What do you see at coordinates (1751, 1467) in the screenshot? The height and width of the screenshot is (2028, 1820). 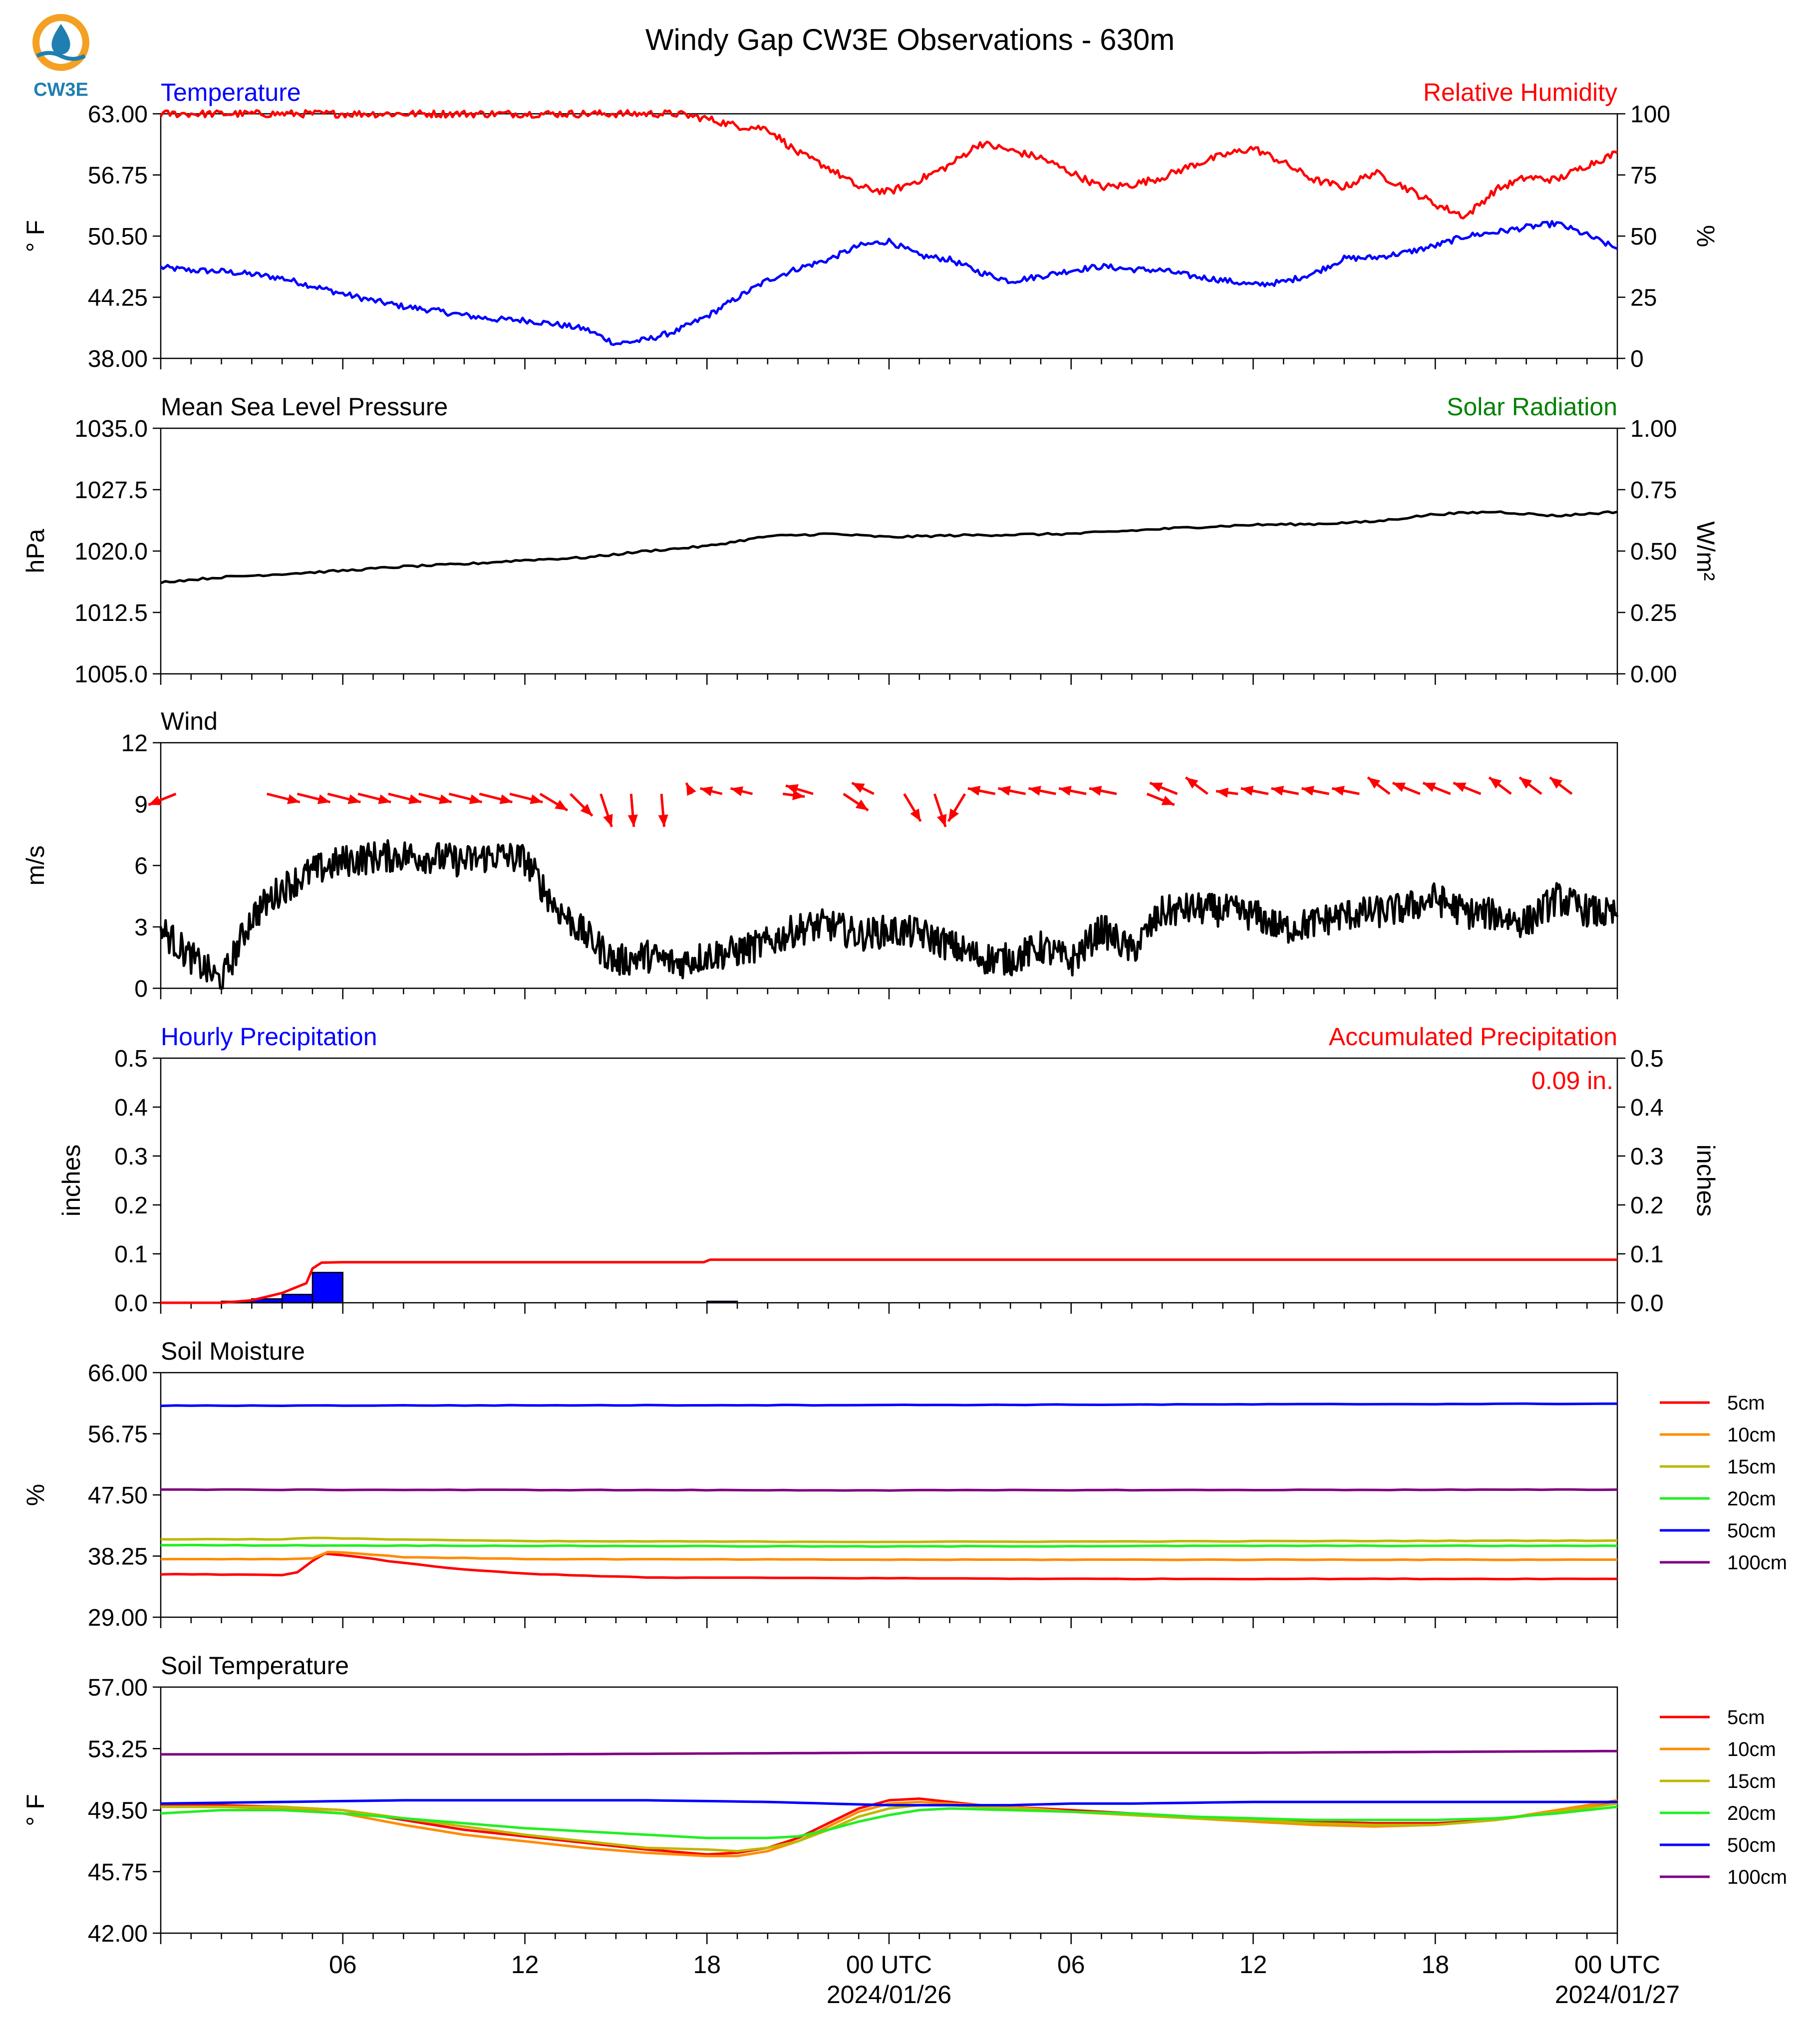 I see `legend-label-15cm: 15cm` at bounding box center [1751, 1467].